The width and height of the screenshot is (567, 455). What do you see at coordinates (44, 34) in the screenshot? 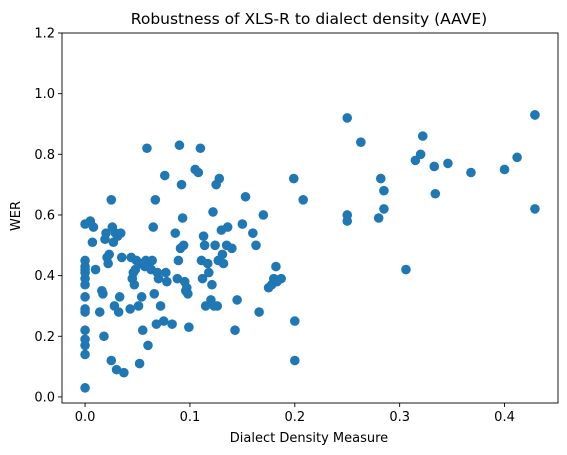
I see `y-tick-label: 1.2` at bounding box center [44, 34].